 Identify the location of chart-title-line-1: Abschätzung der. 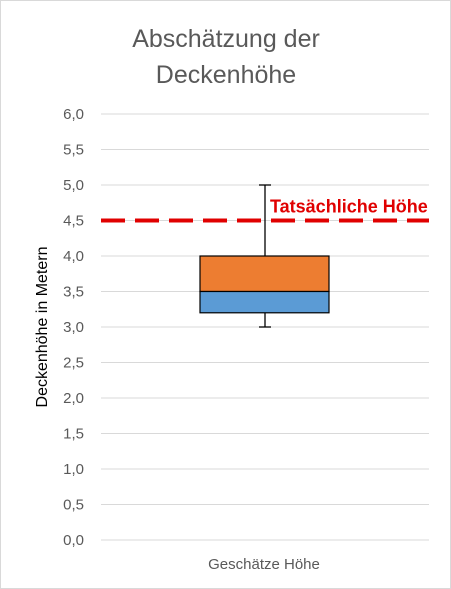
(226, 39).